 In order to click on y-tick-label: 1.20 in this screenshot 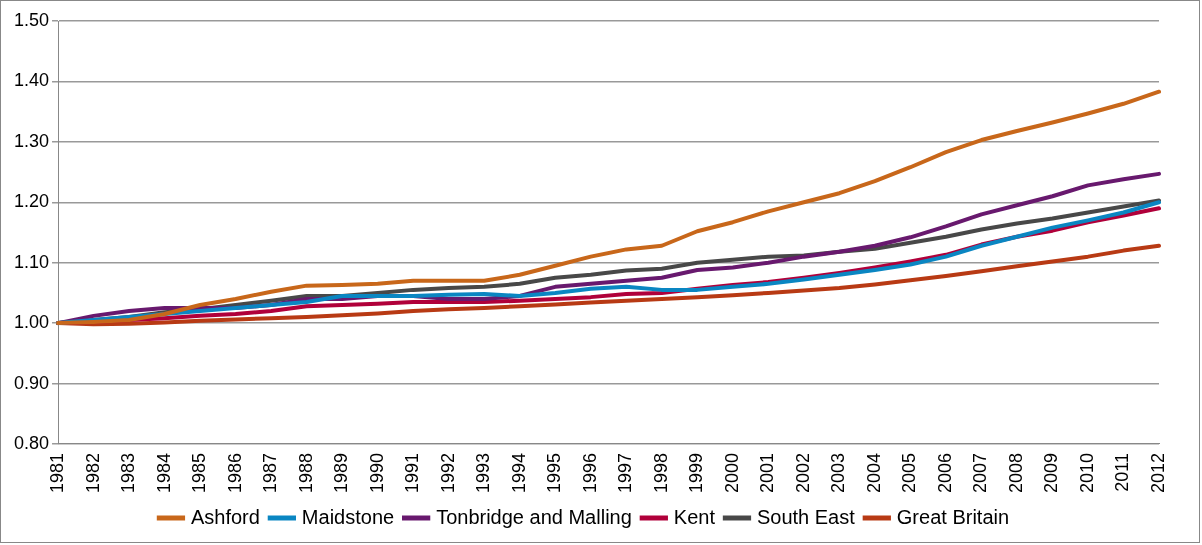, I will do `click(31, 201)`.